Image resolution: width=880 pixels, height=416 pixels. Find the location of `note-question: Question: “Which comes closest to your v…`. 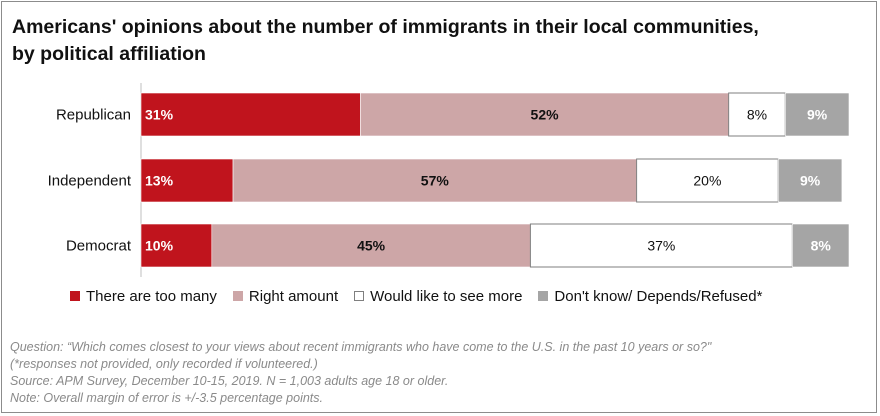

note-question: Question: “Which comes closest to your v… is located at coordinates (361, 347).